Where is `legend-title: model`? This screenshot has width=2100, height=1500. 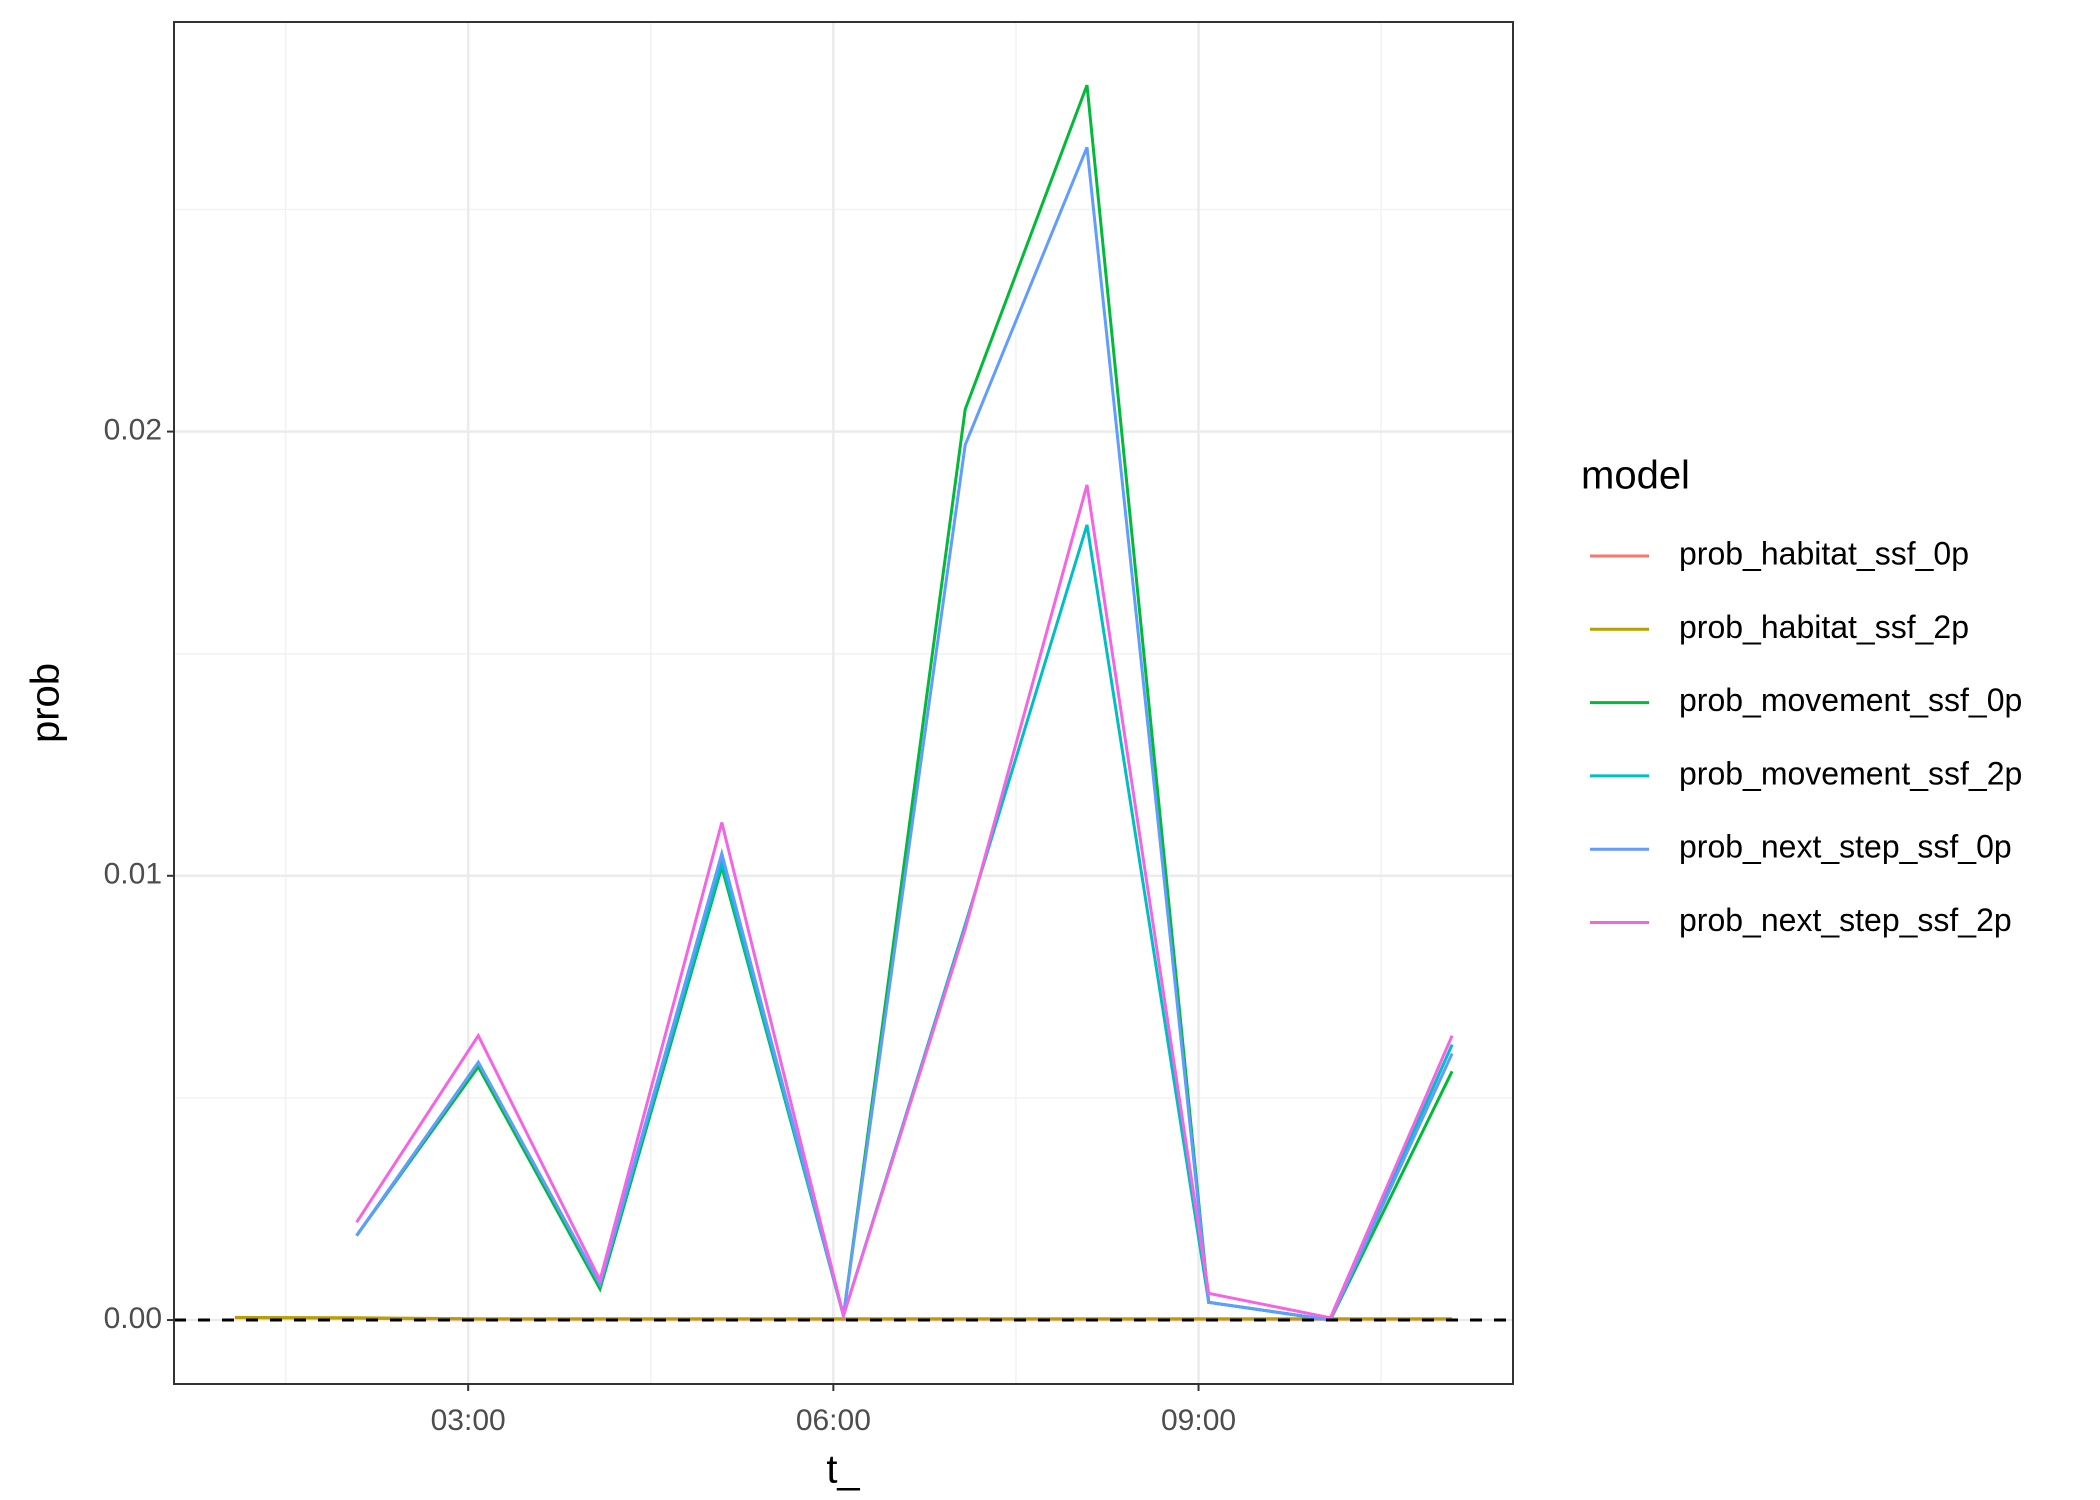
legend-title: model is located at coordinates (1635, 476).